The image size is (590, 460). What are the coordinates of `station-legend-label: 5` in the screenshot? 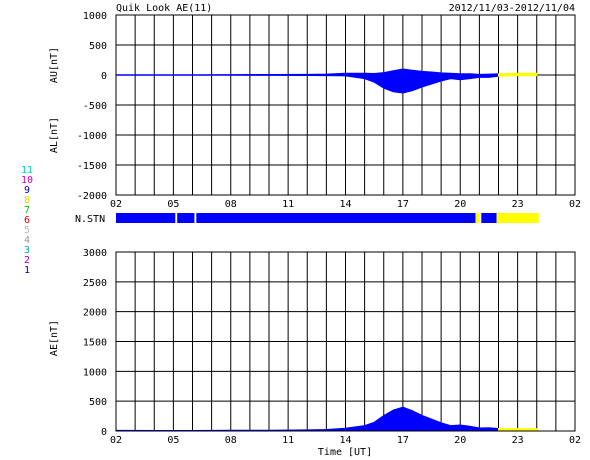 It's located at (27, 230).